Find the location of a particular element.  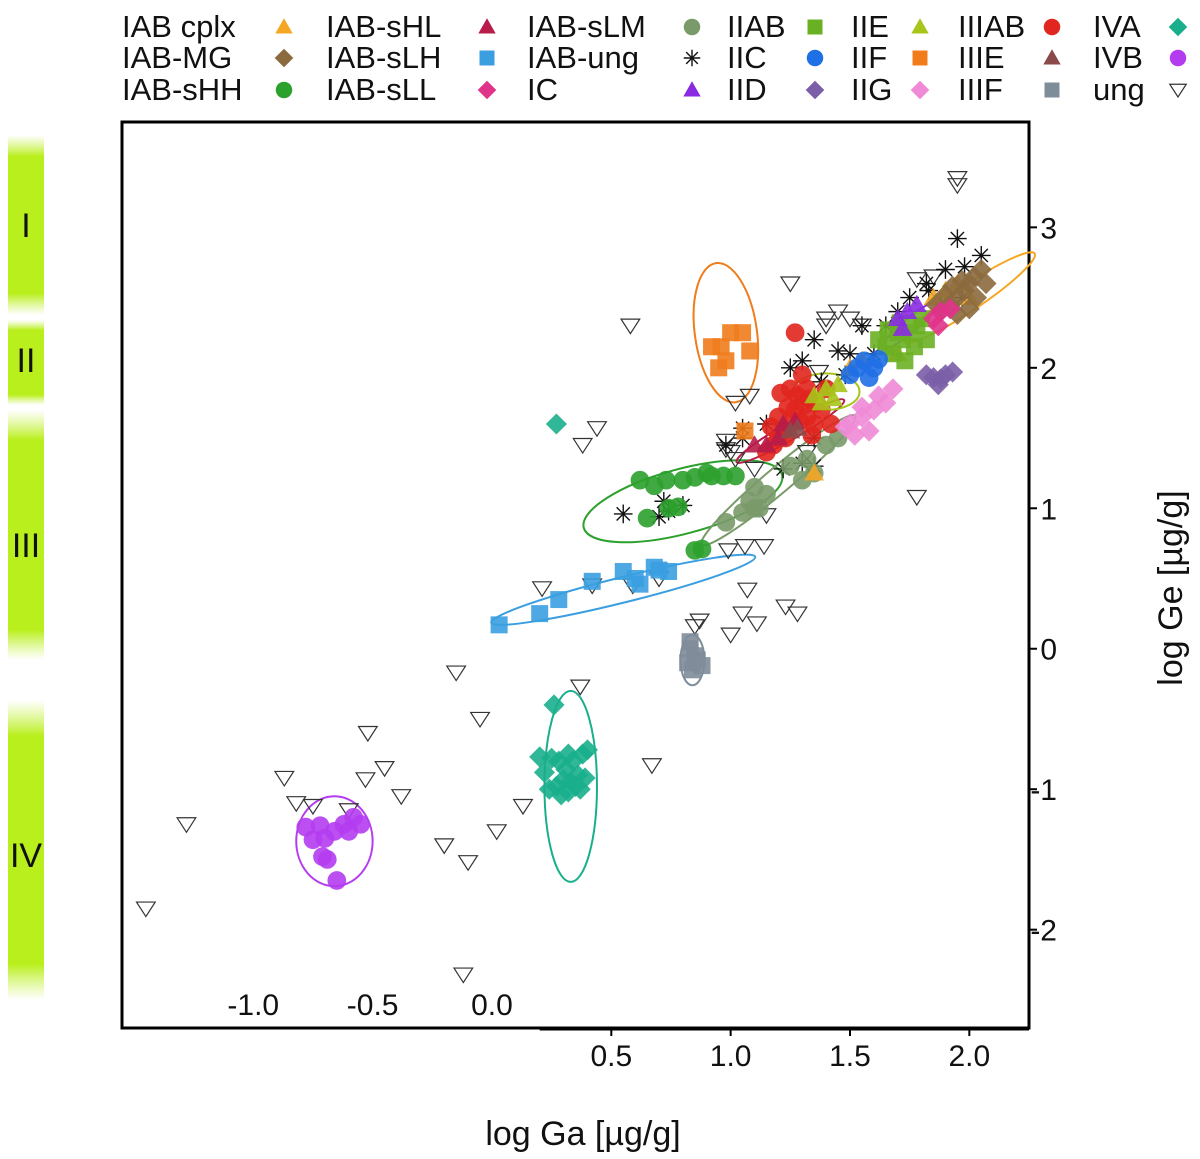

ellipse-iab-shh is located at coordinates (683, 501).